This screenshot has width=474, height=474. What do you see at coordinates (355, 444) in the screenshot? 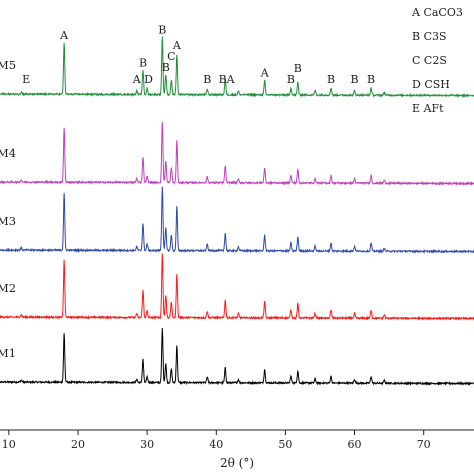
I see `x-tick-label-60: 60` at bounding box center [355, 444].